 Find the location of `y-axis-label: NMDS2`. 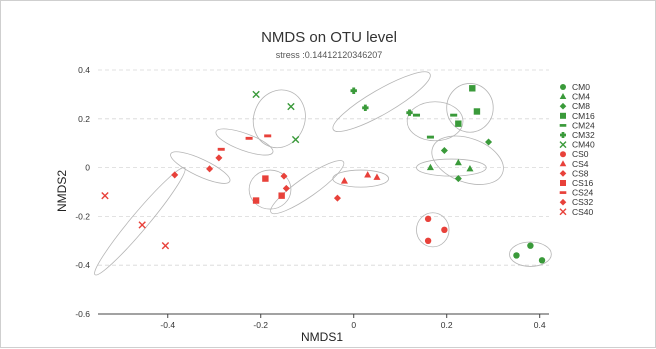

y-axis-label: NMDS2 is located at coordinates (62, 191).